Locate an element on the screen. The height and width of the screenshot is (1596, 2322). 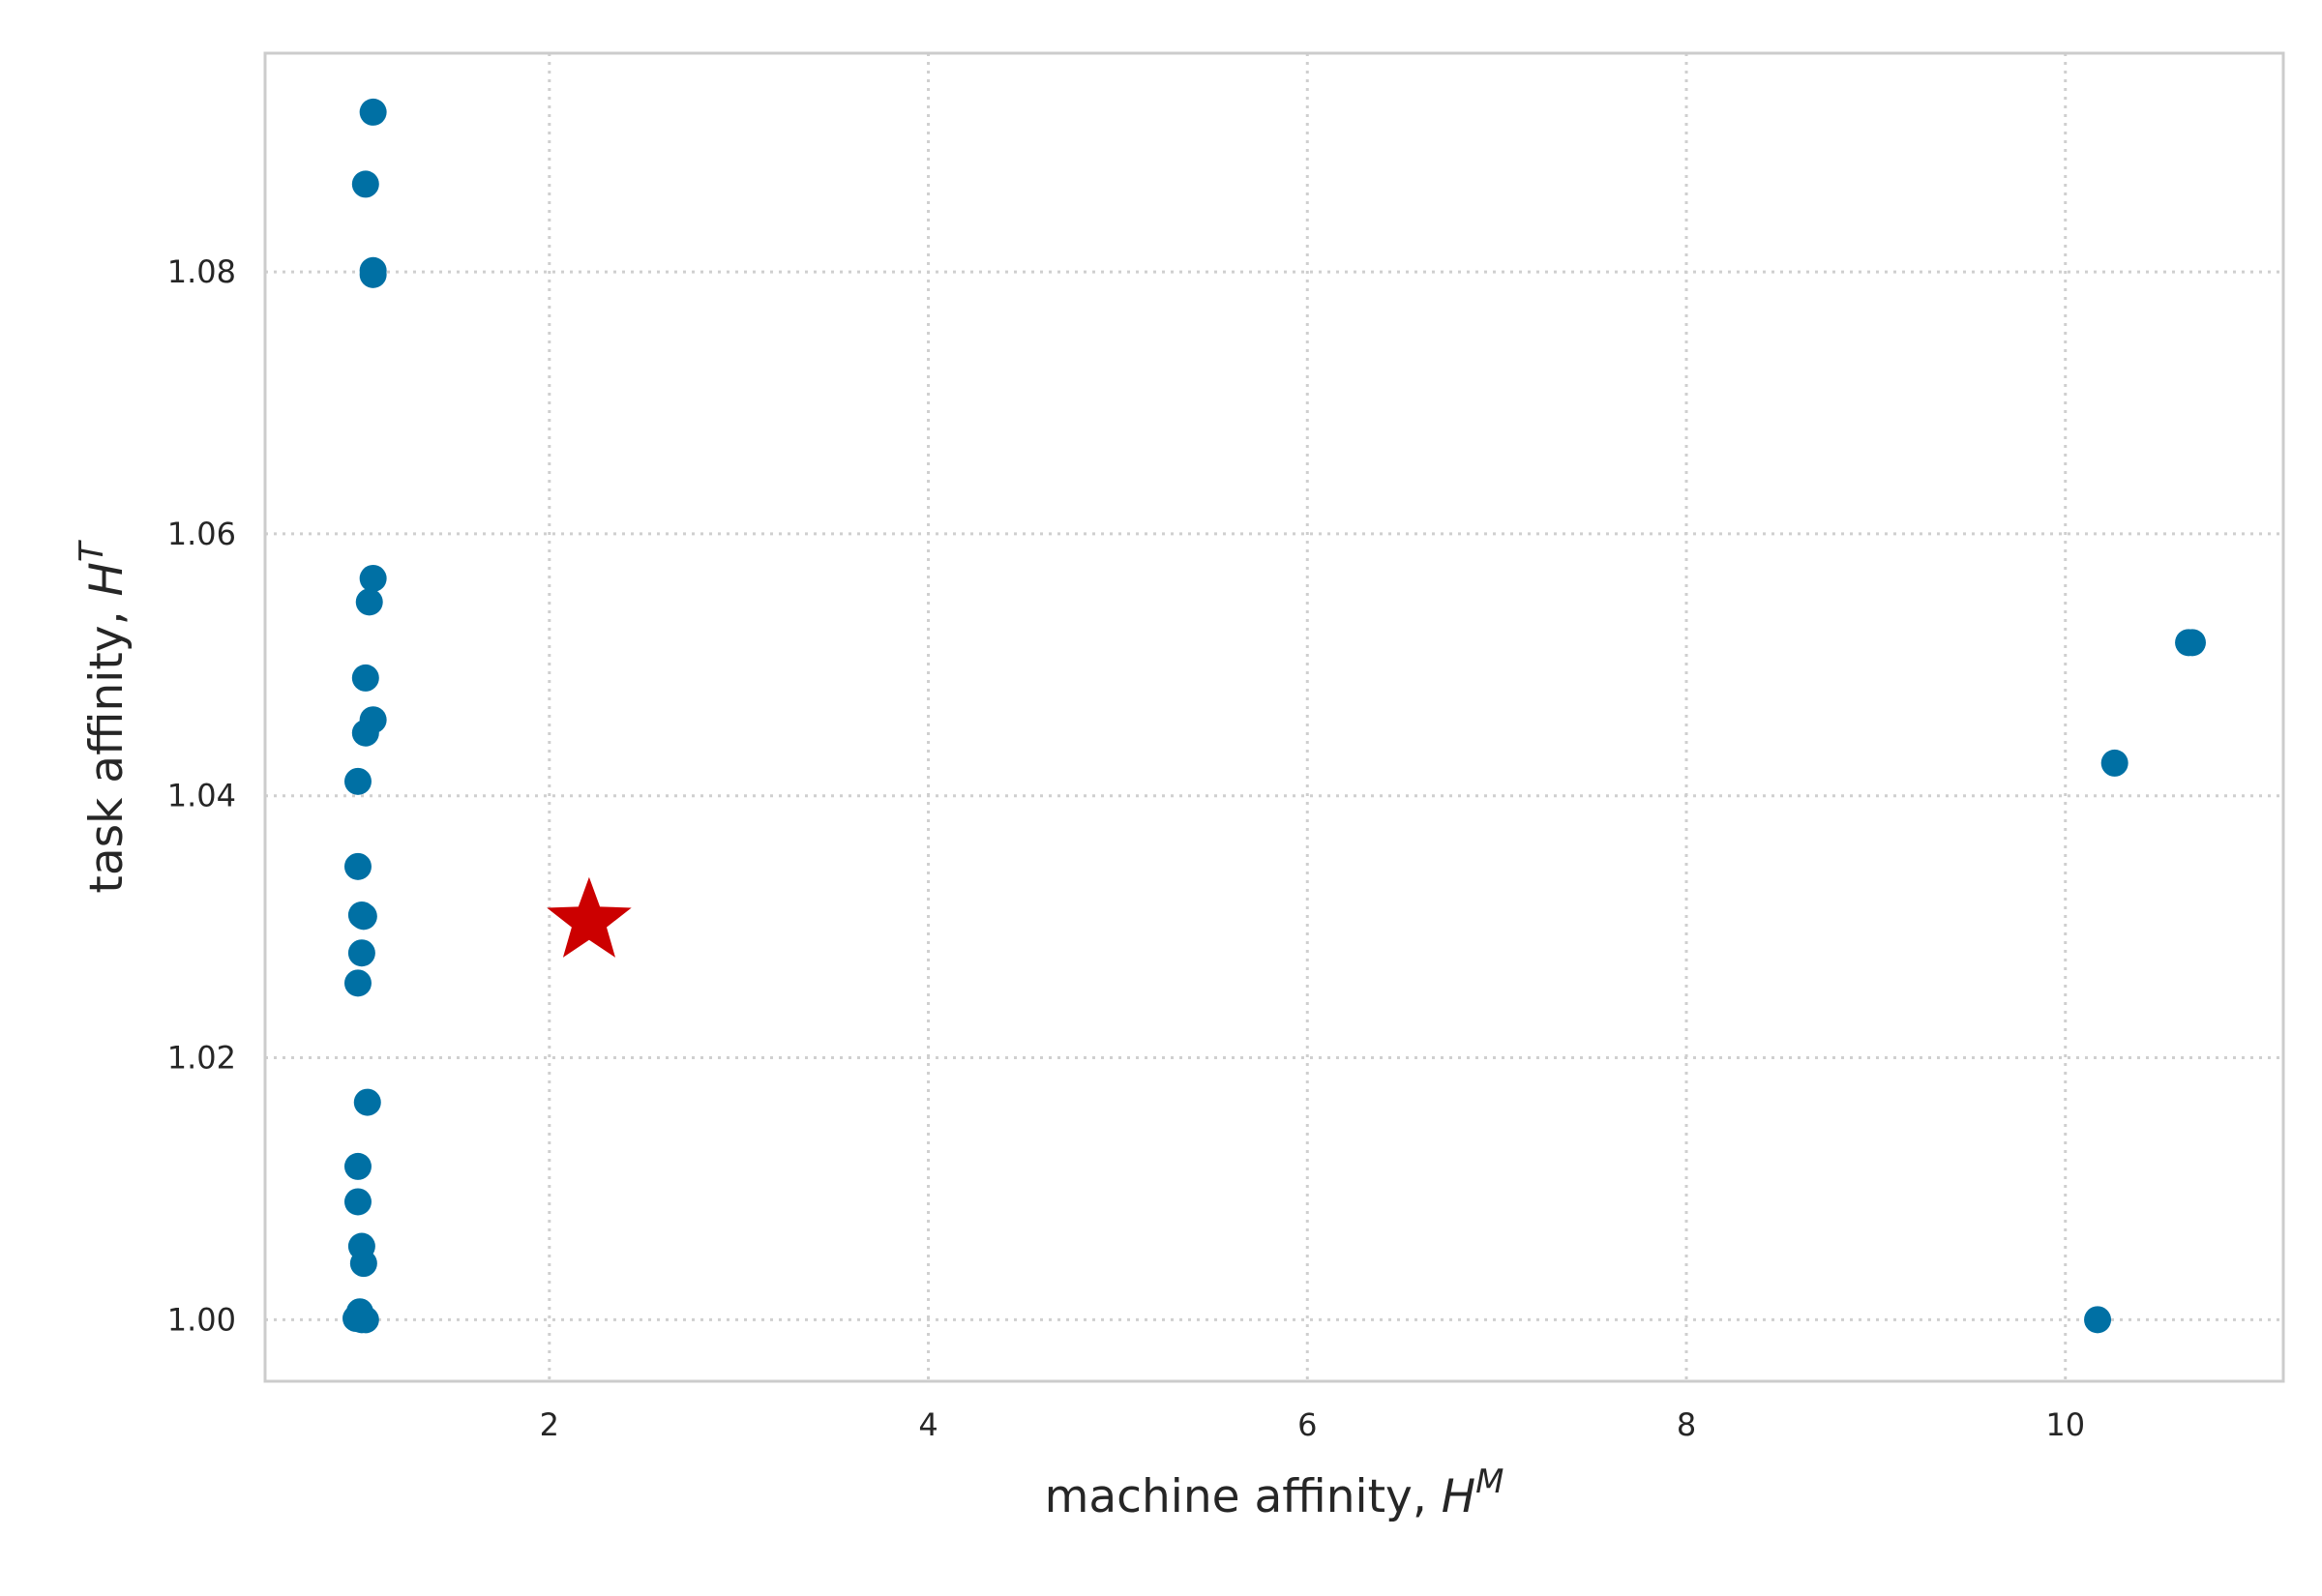
y-axis-label: task affinity, HT is located at coordinates (103, 716).